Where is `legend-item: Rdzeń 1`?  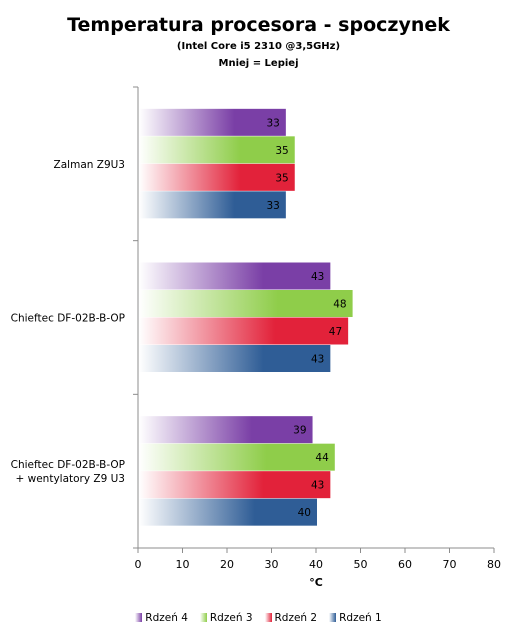
legend-item: Rdzeń 1 is located at coordinates (355, 618).